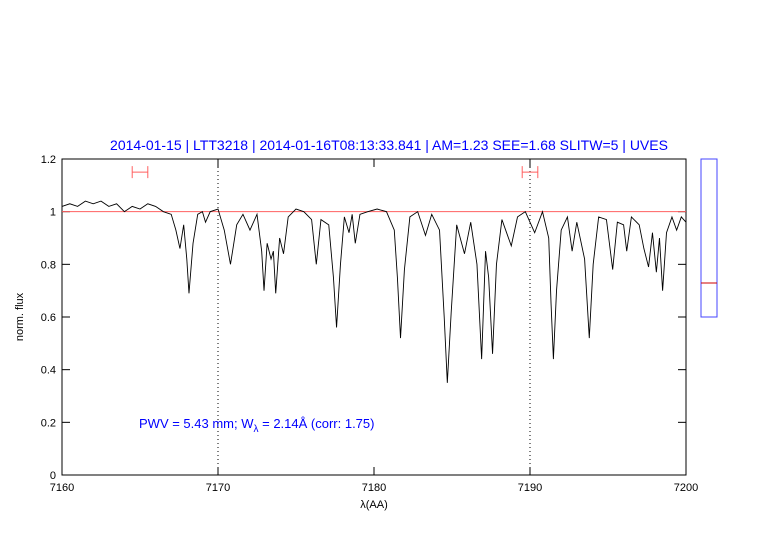  Describe the element at coordinates (317, 423) in the screenshot. I see `annotation-text: = 2.14Å (corr: 1.75)` at that location.